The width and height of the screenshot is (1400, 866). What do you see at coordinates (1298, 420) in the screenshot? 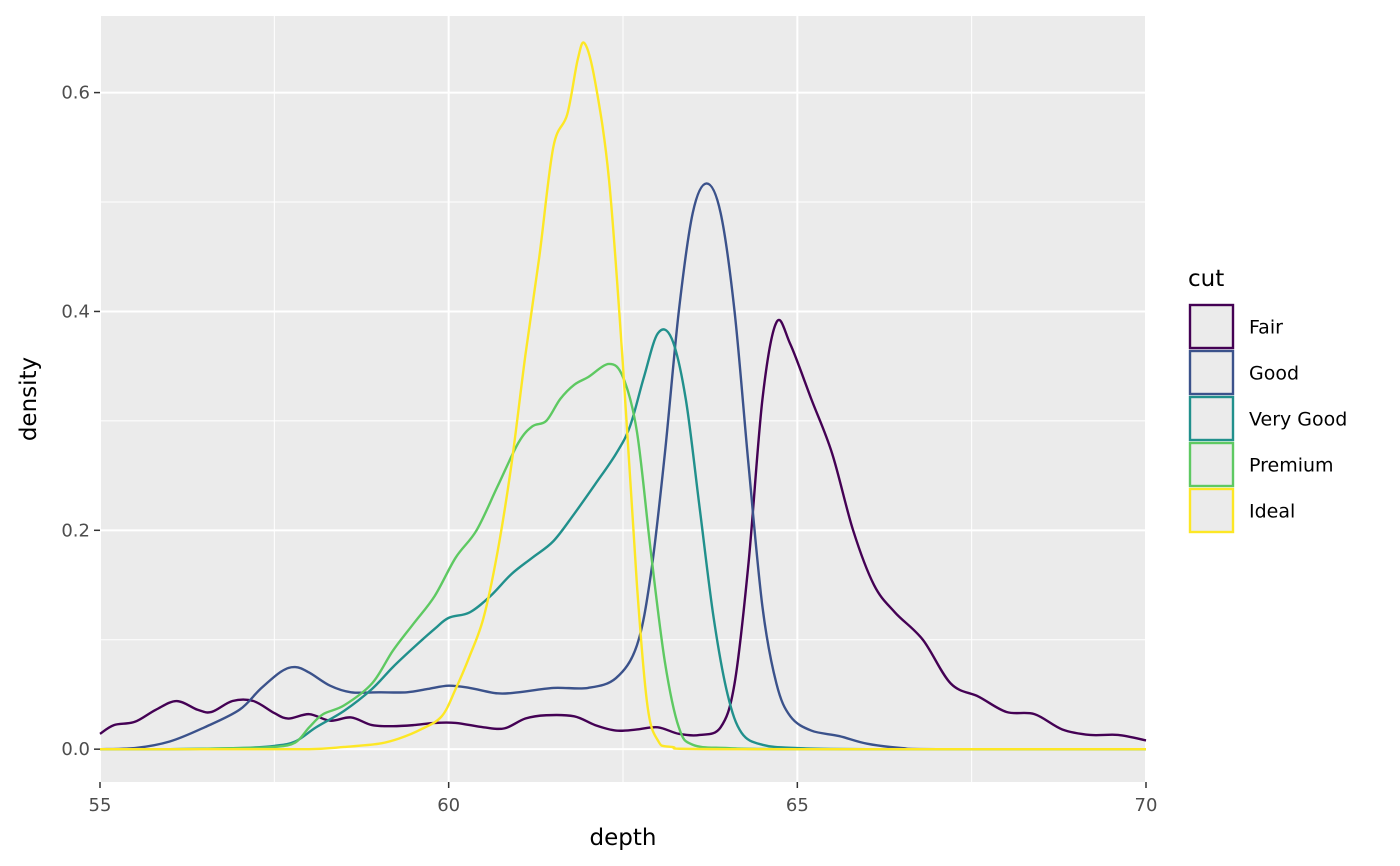
I see `legend-label-very-good: Very Good` at bounding box center [1298, 420].